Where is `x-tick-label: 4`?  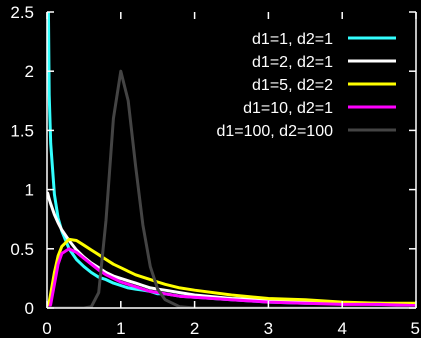
x-tick-label: 4 is located at coordinates (341, 328).